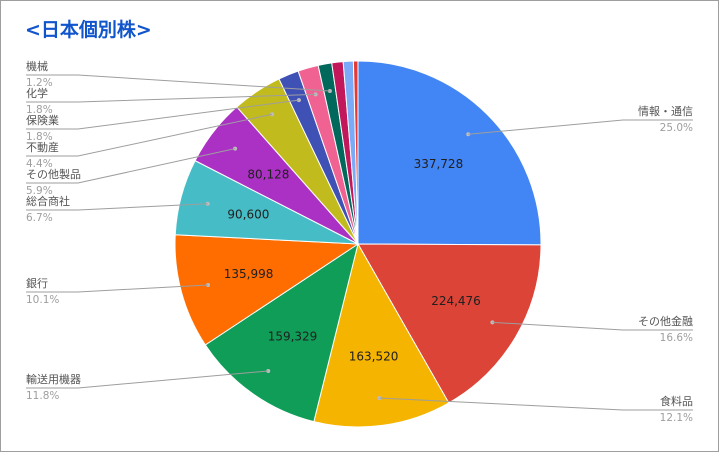 This screenshot has width=719, height=452. Describe the element at coordinates (456, 301) in the screenshot. I see `value-label-1: 224,476` at that location.